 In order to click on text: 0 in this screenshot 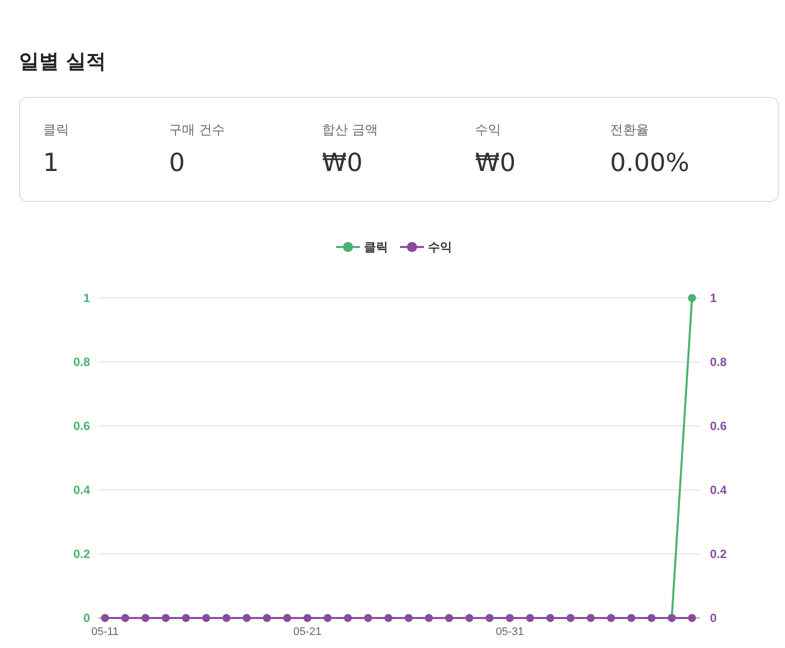, I will do `click(177, 162)`.